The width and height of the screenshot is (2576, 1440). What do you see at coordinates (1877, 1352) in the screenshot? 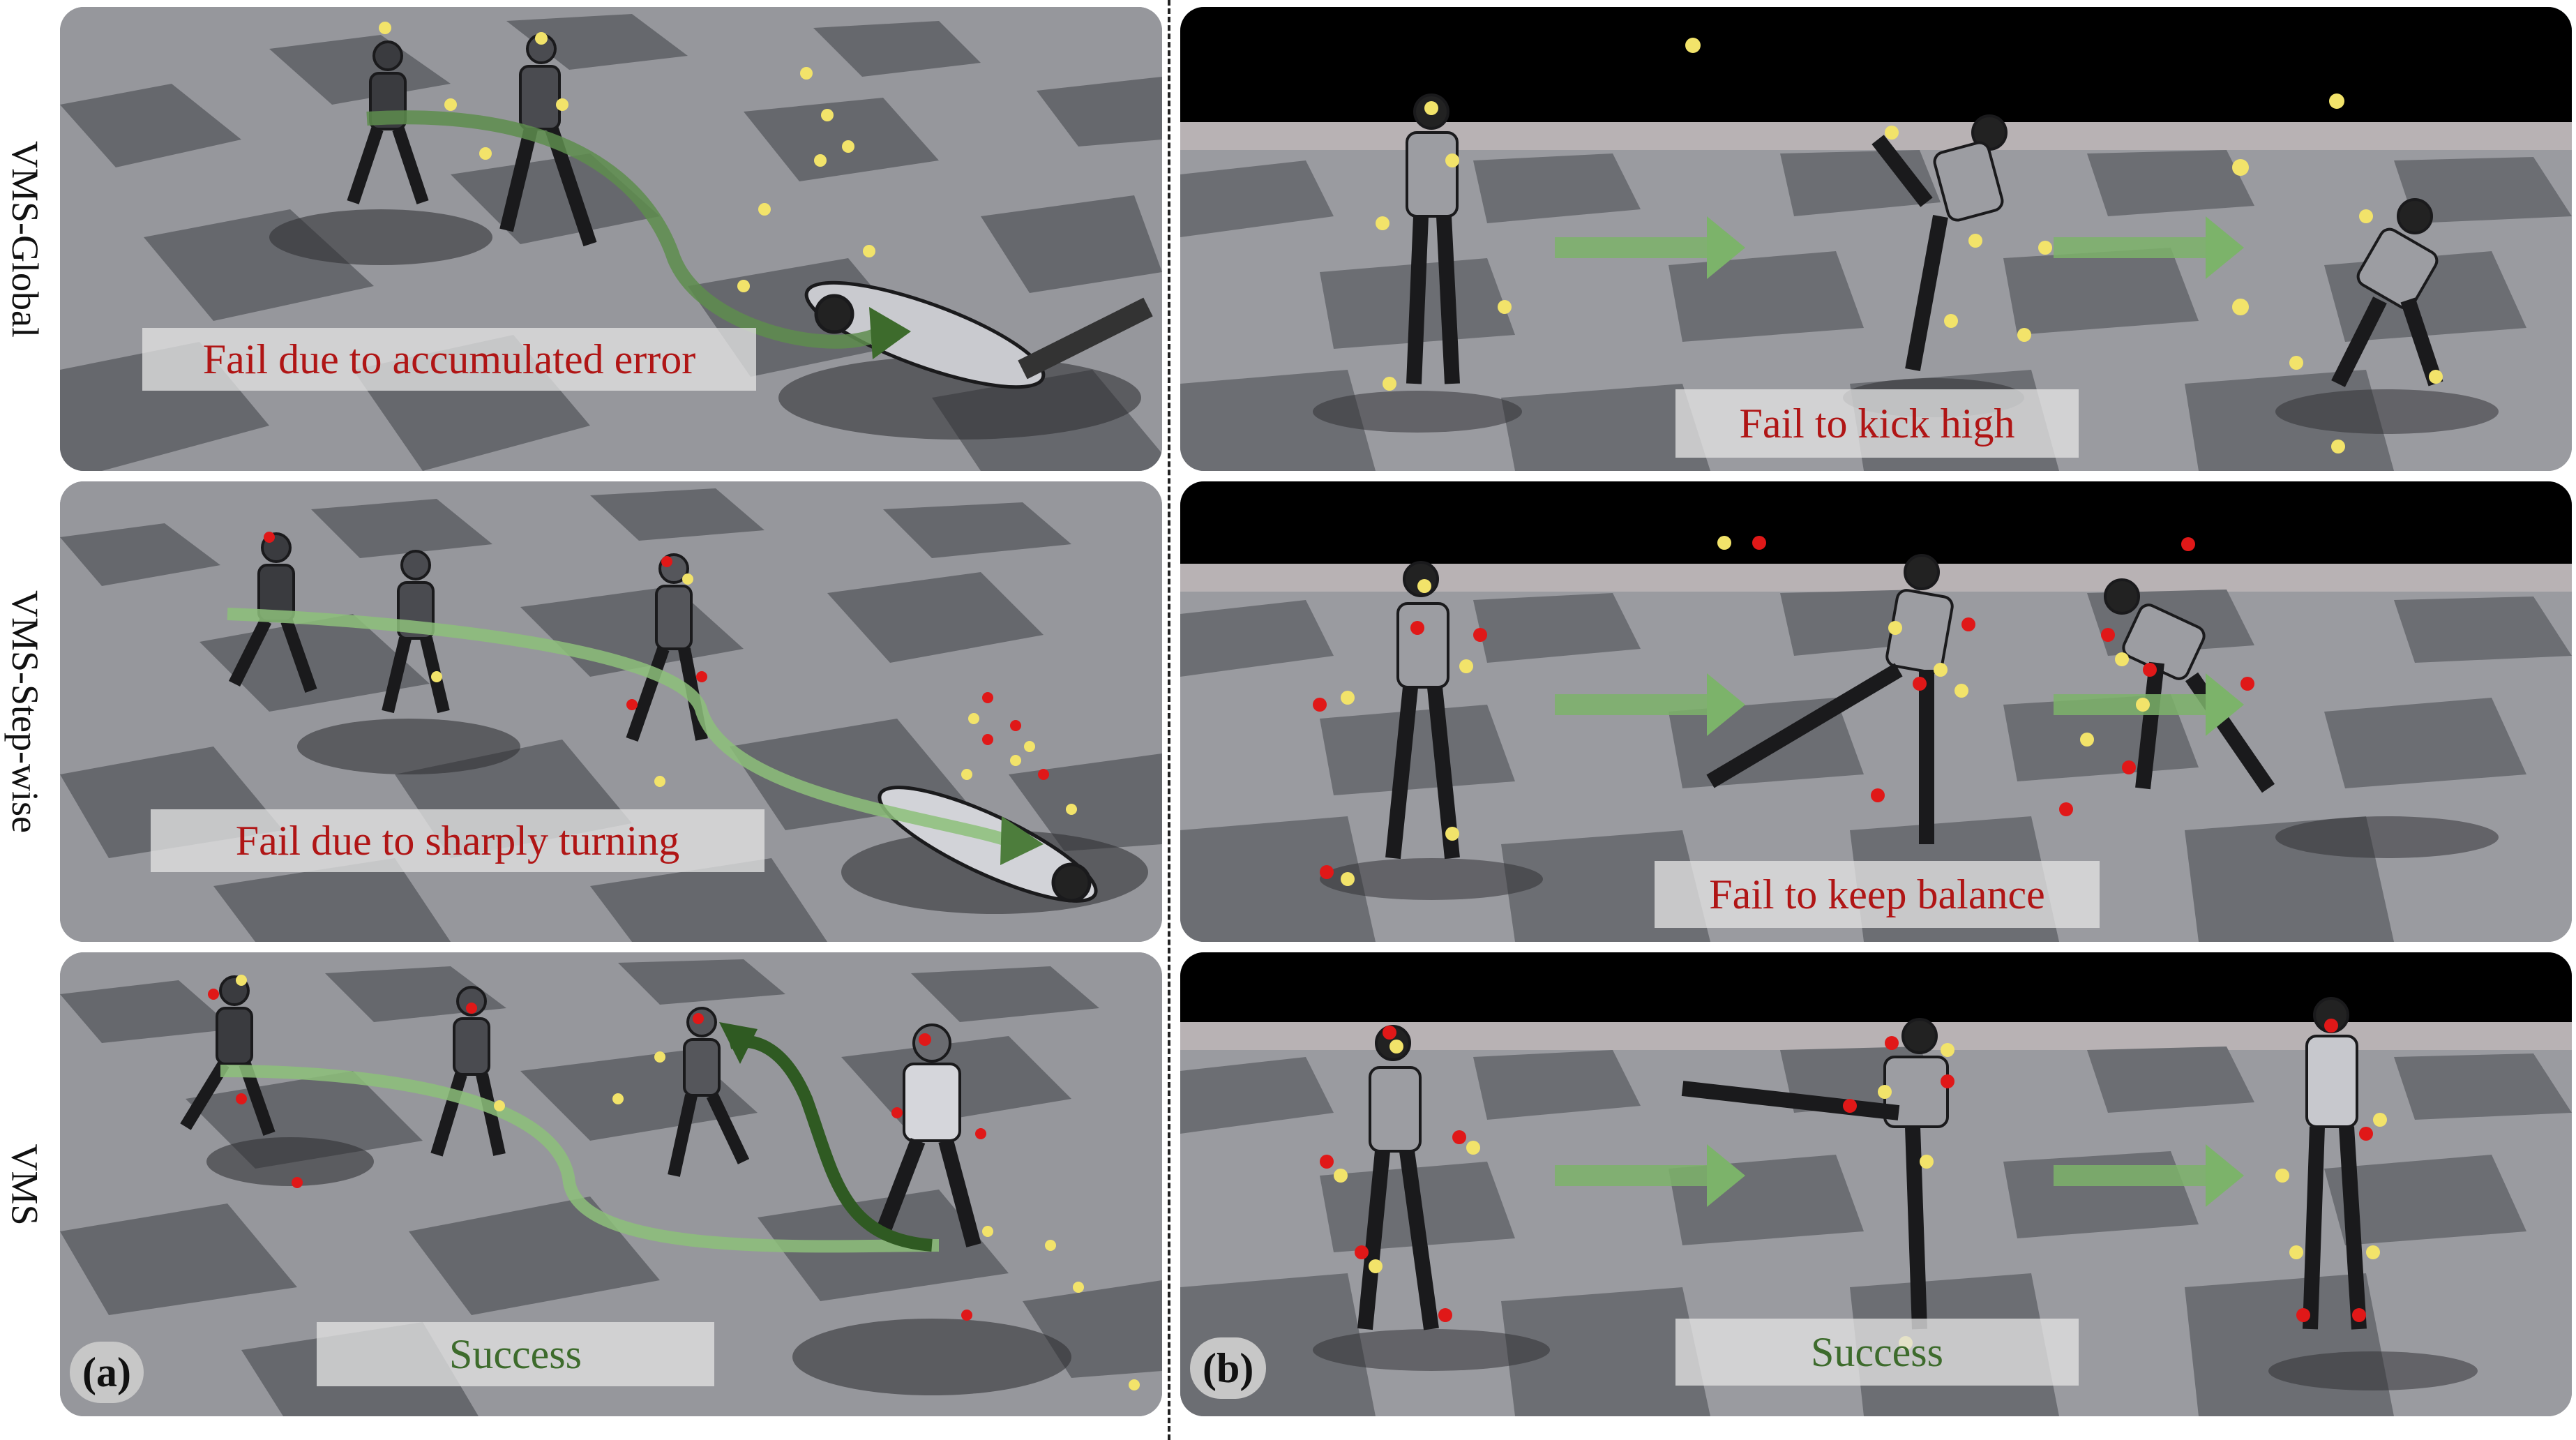
I see `caption-b-vms: Success` at bounding box center [1877, 1352].